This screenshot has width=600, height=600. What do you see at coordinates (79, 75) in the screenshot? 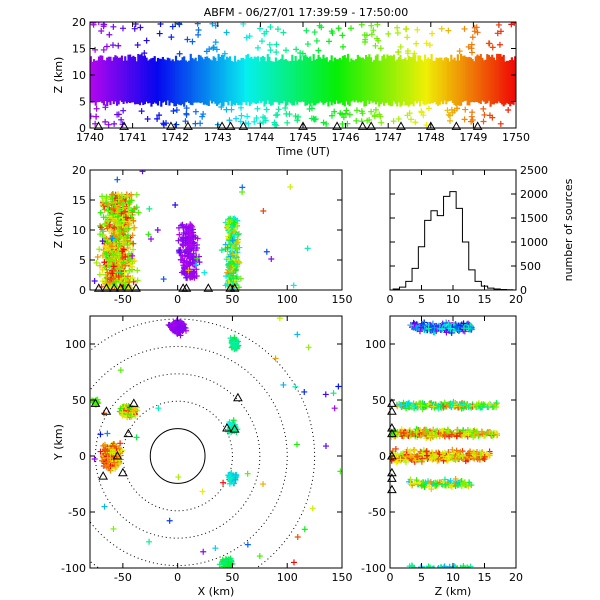
I see `time-height-ytick-label: 10` at bounding box center [79, 75].